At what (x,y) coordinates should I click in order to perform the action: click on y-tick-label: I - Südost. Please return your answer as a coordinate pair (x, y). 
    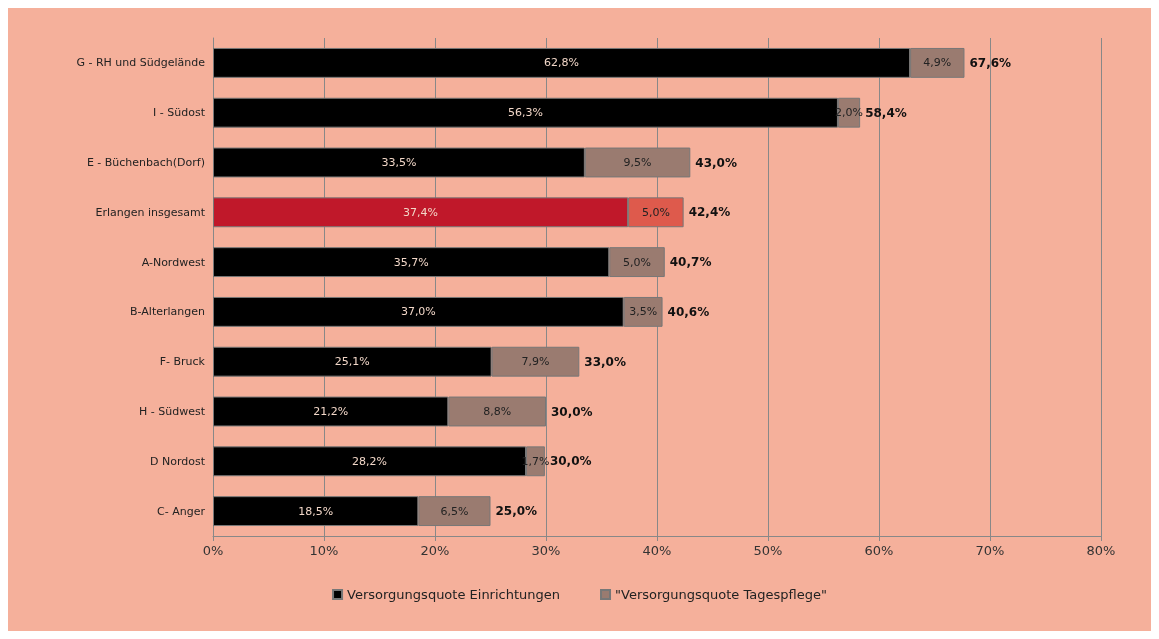
    Looking at the image, I should click on (179, 113).